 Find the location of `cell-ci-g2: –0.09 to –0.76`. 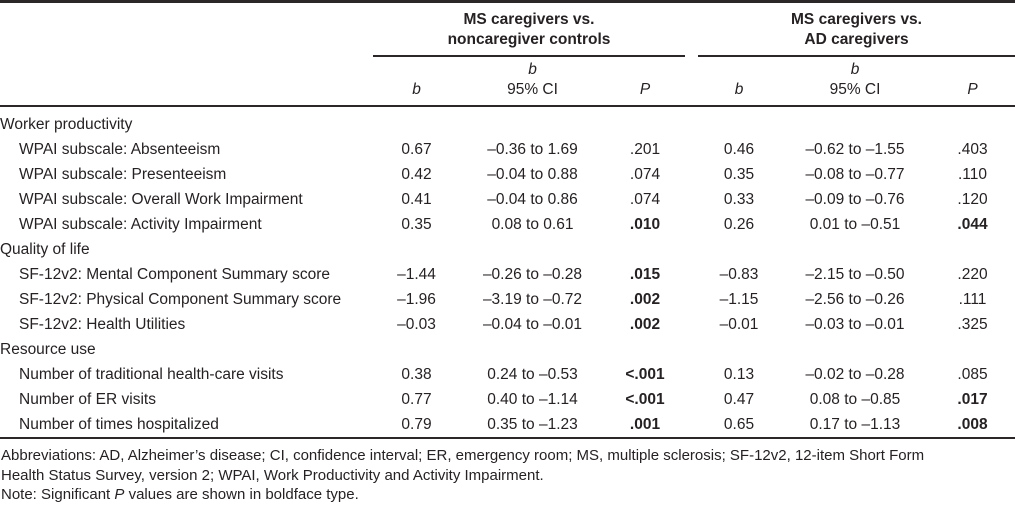

cell-ci-g2: –0.09 to –0.76 is located at coordinates (855, 200).